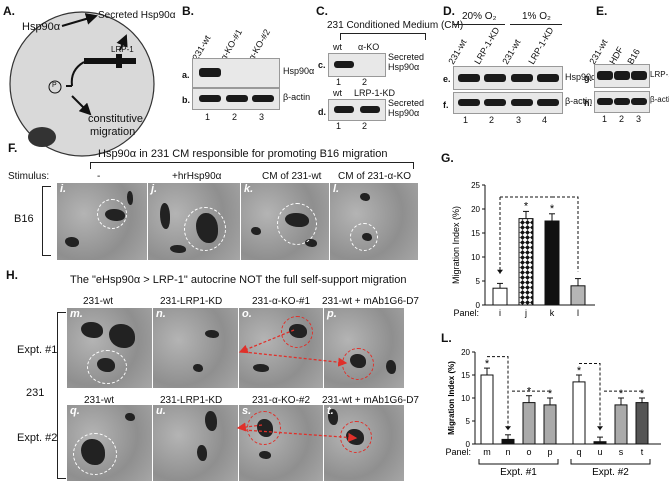  What do you see at coordinates (466, 120) in the screenshot?
I see `panel-d-num-1: 1` at bounding box center [466, 120].